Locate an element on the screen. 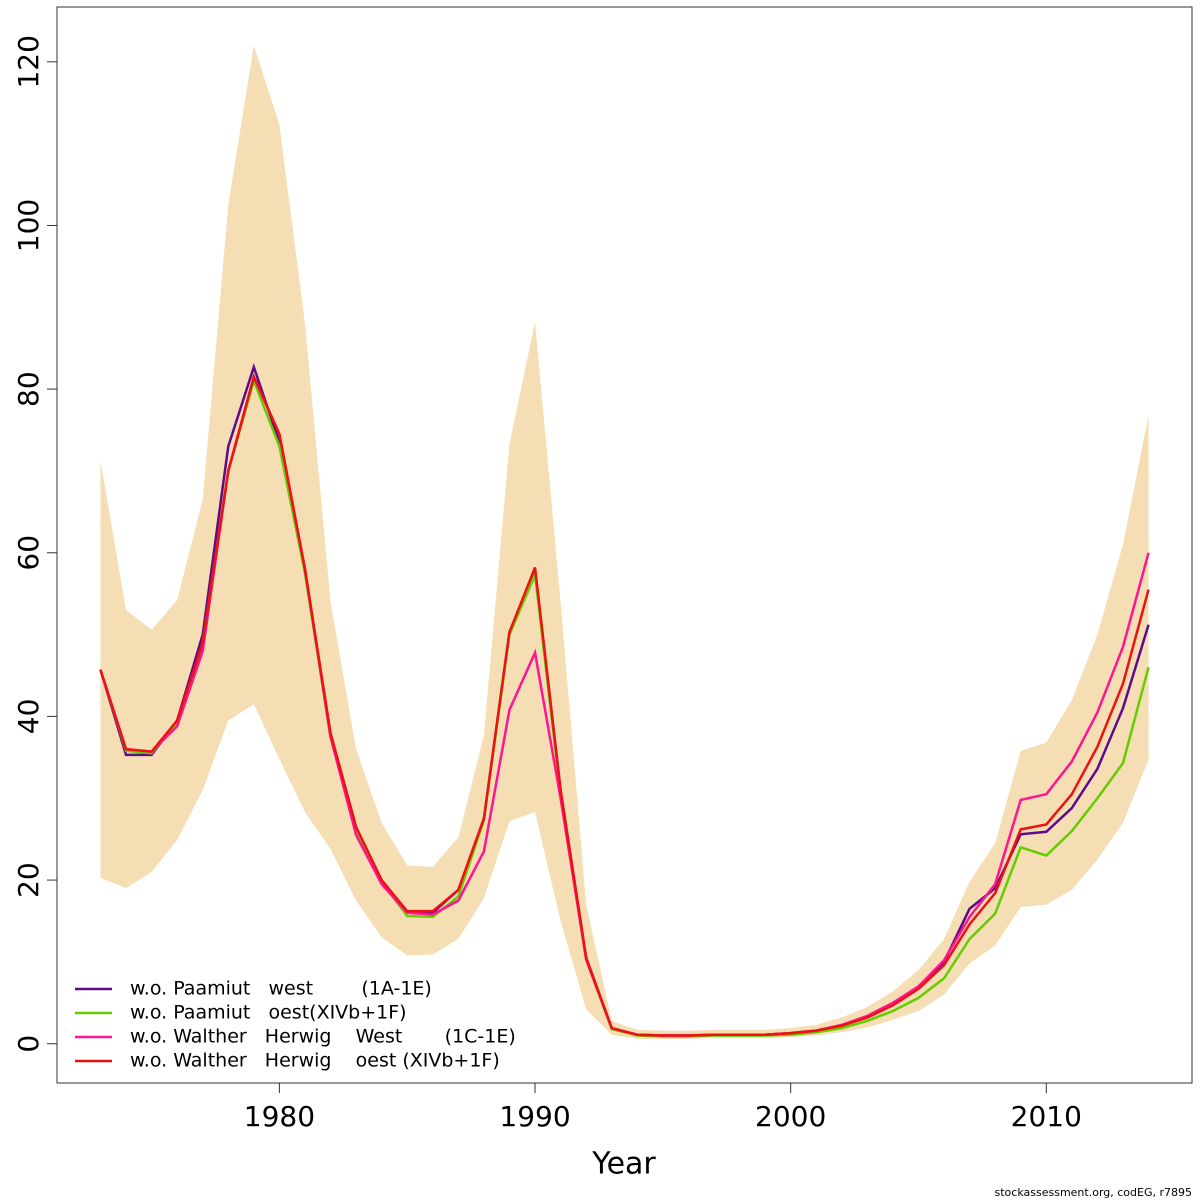  y-tick-label: 80 is located at coordinates (28, 389).